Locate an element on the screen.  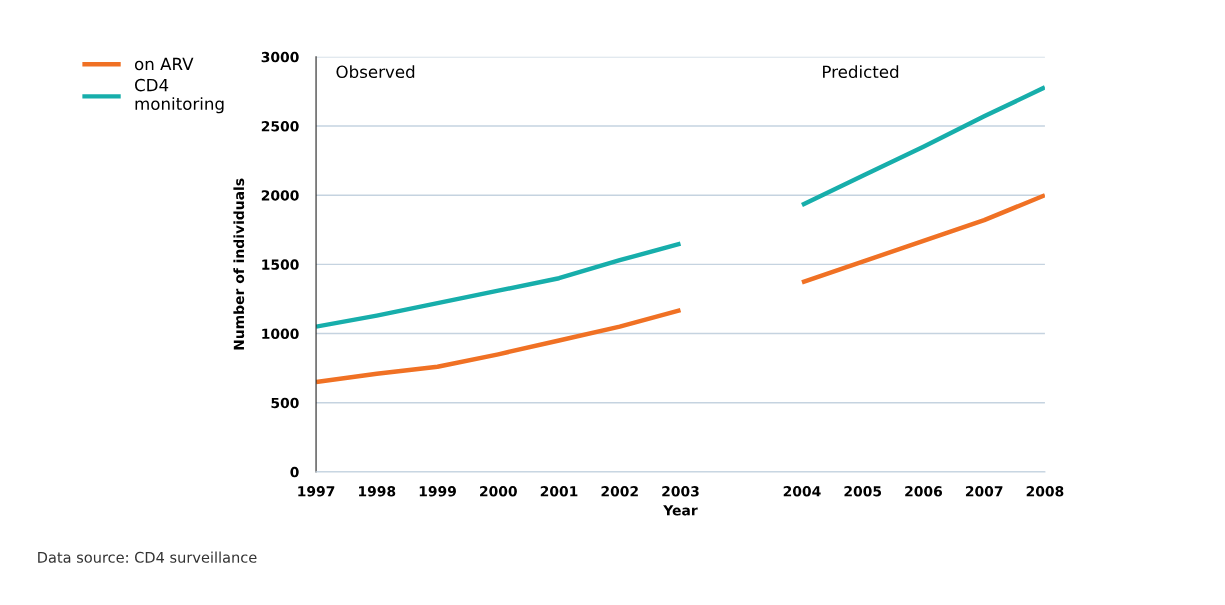
x-tick-label: 1999 is located at coordinates (437, 491).